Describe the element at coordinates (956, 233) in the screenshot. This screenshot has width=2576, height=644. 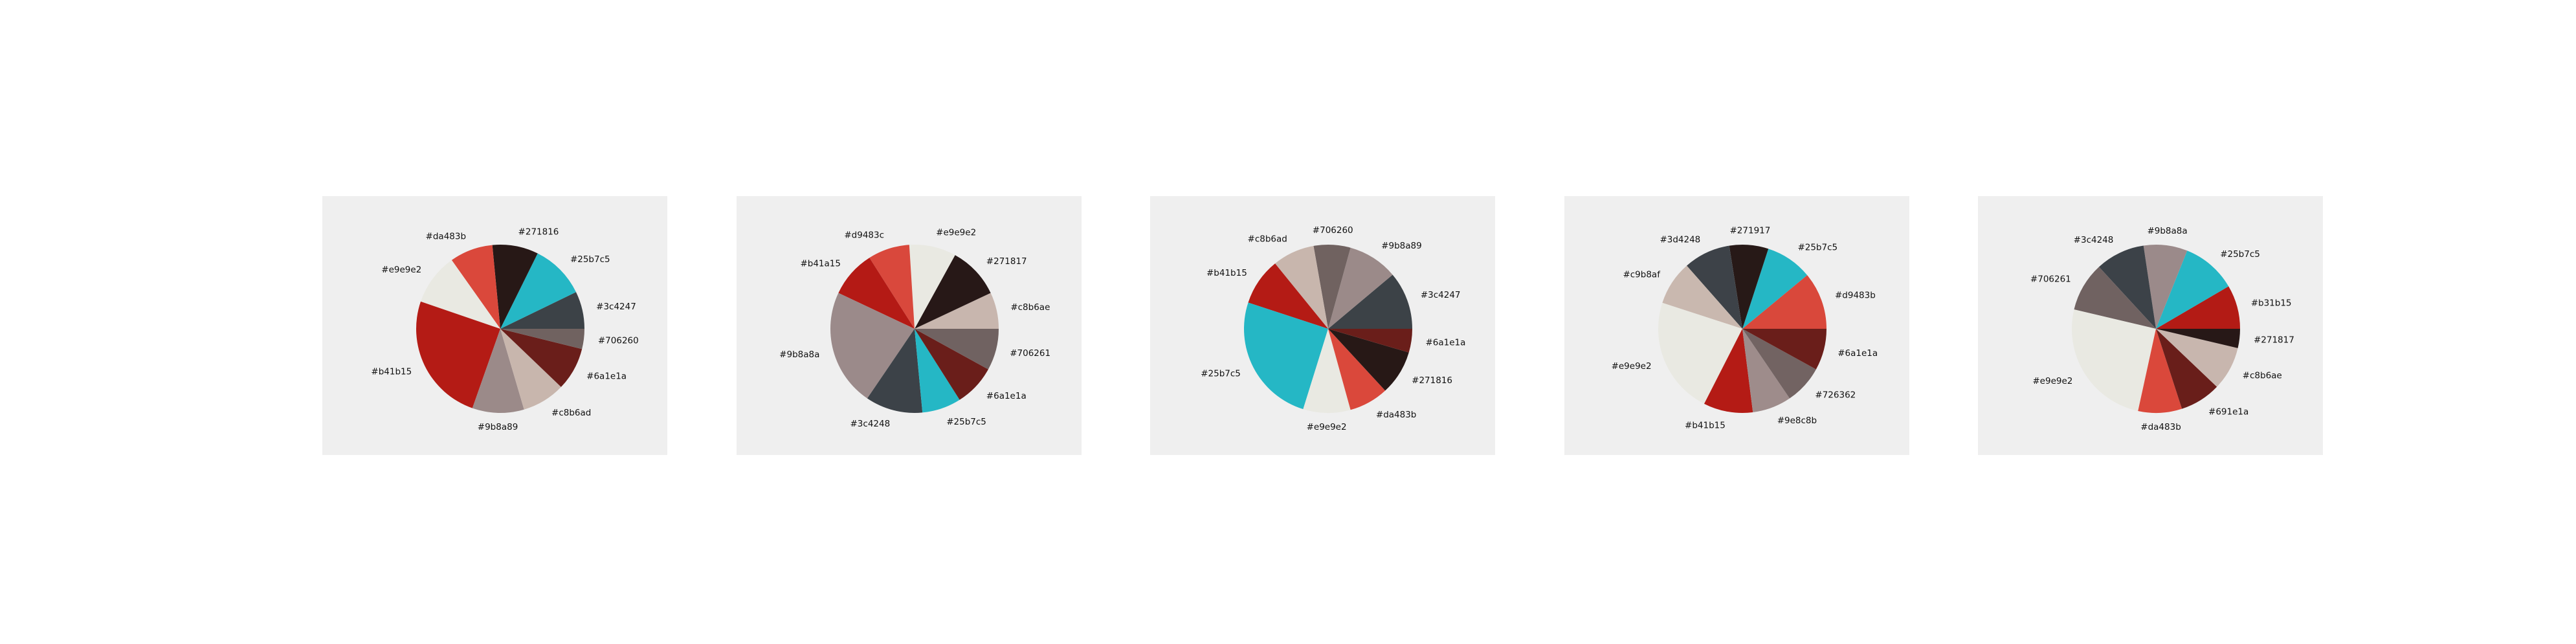
I see `pie-slice-label-3: #e9e9e2` at that location.